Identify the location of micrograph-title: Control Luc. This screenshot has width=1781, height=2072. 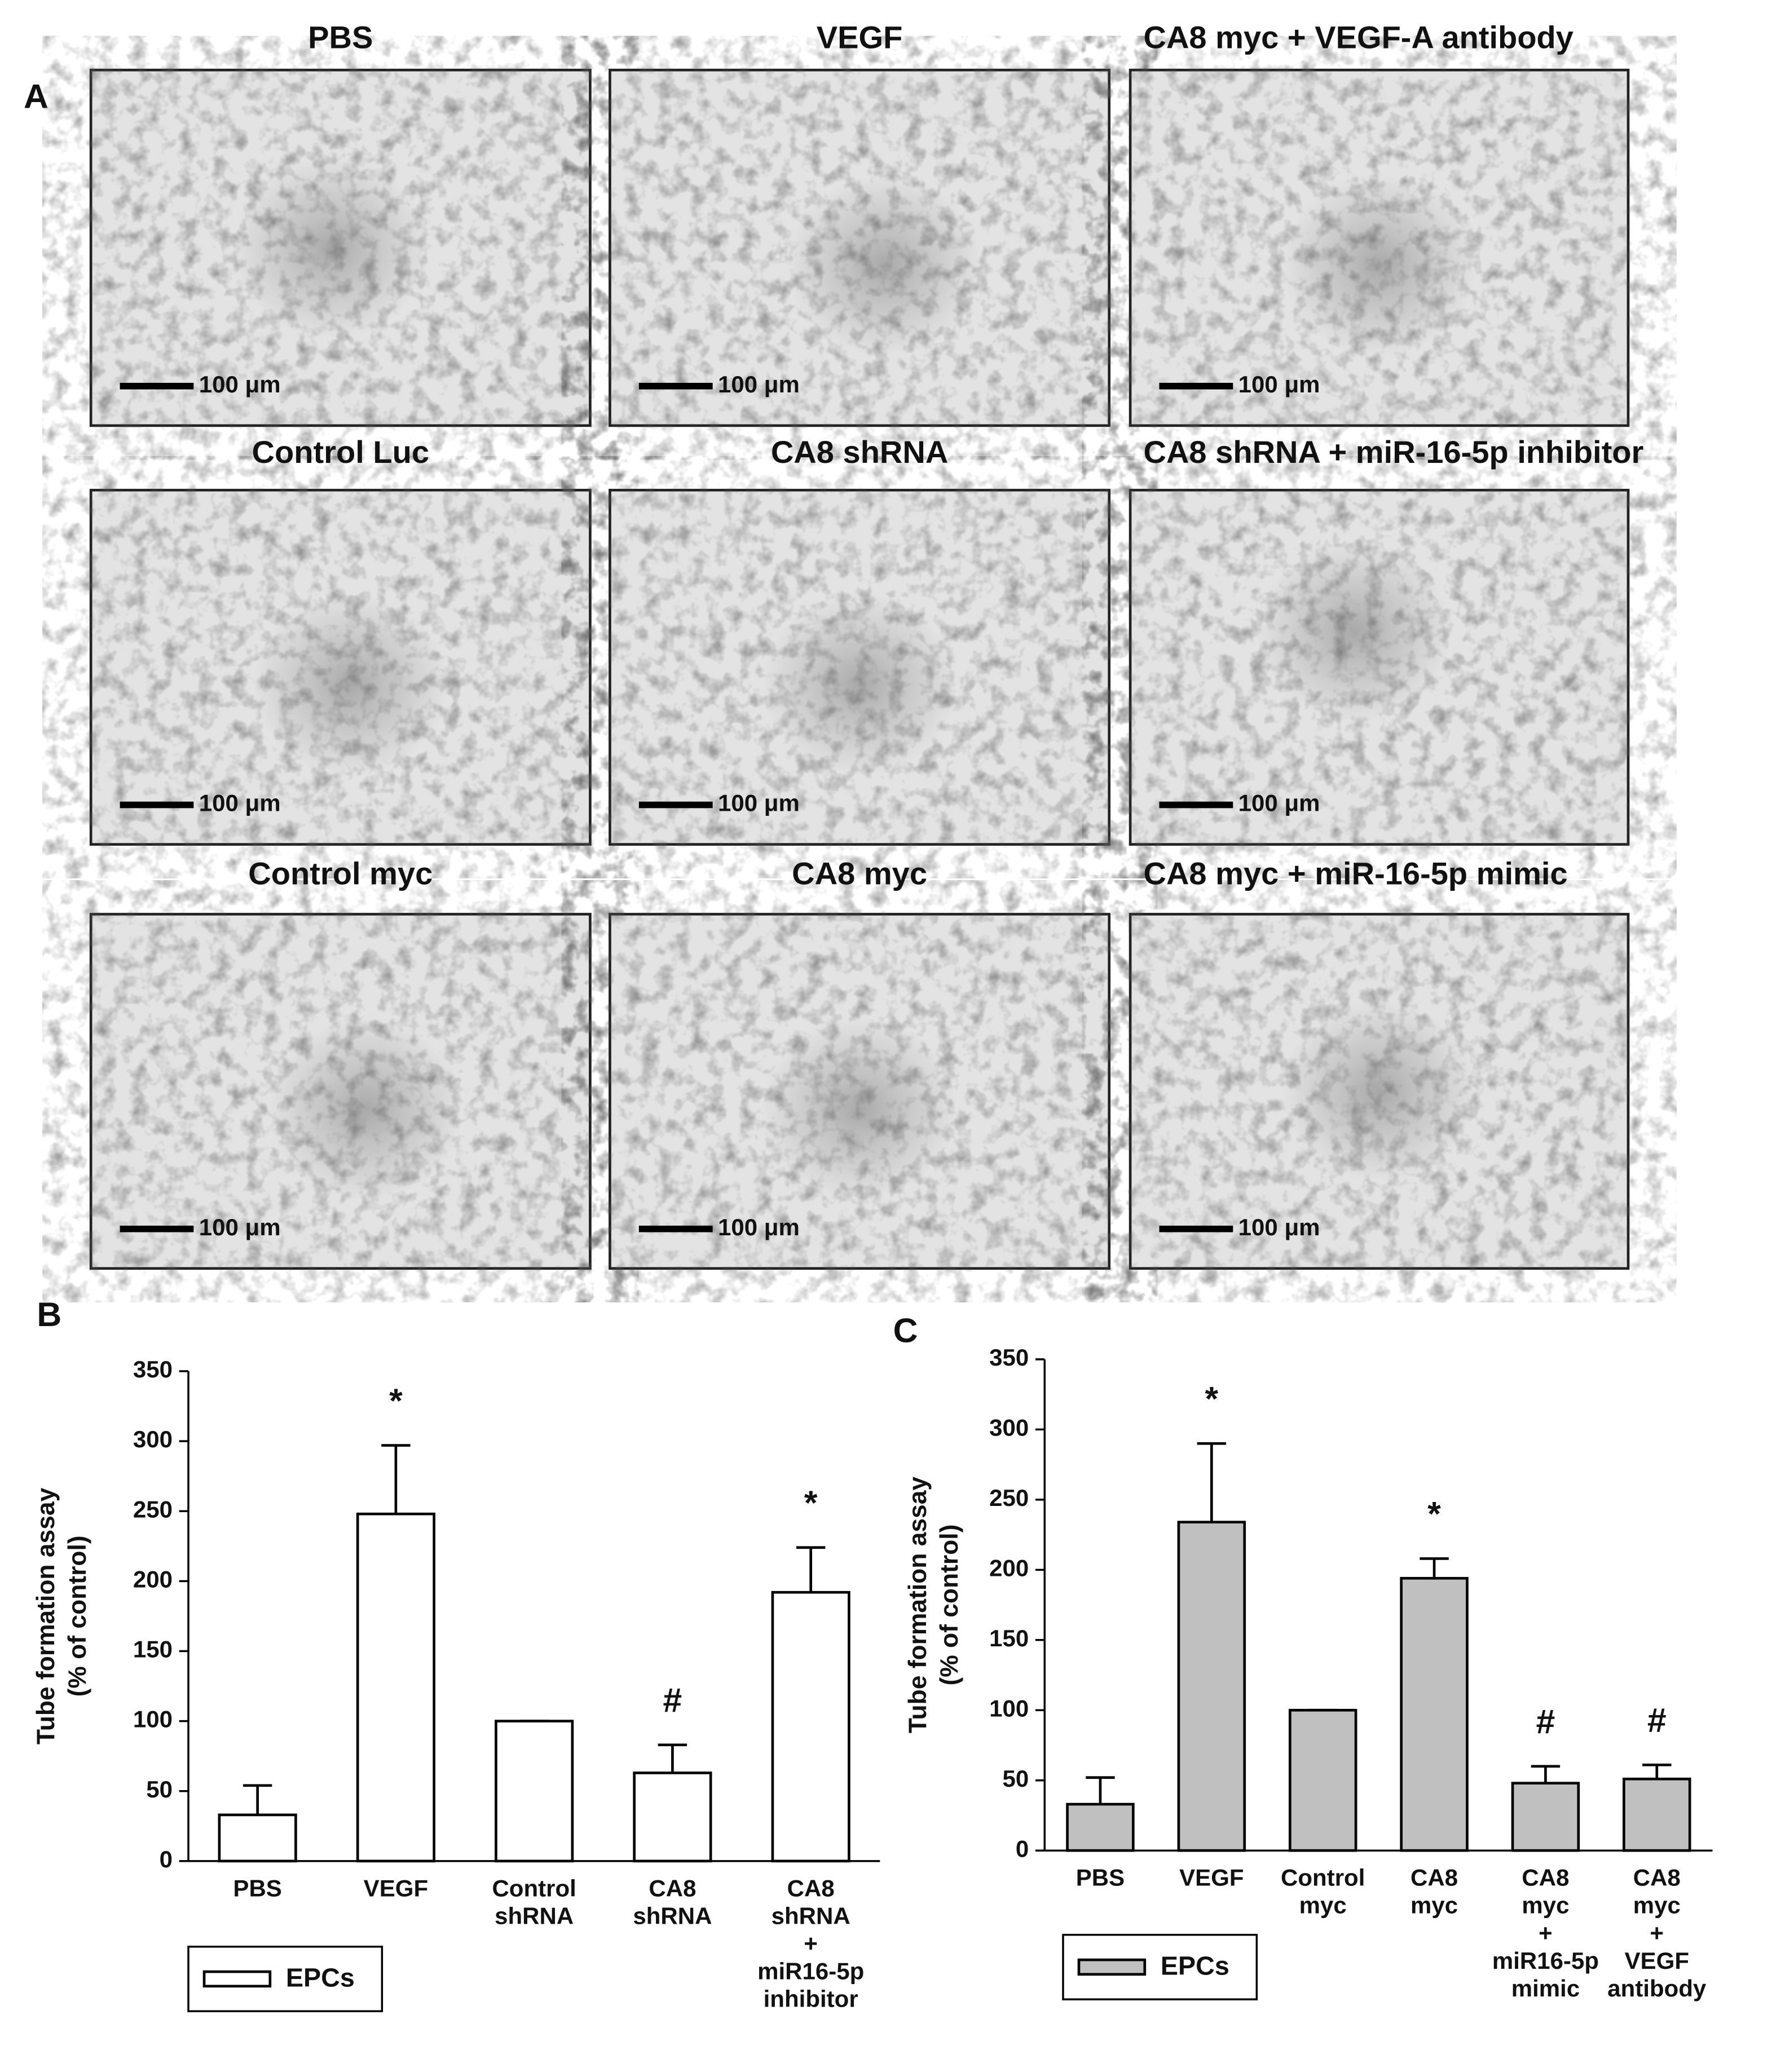
(341, 452).